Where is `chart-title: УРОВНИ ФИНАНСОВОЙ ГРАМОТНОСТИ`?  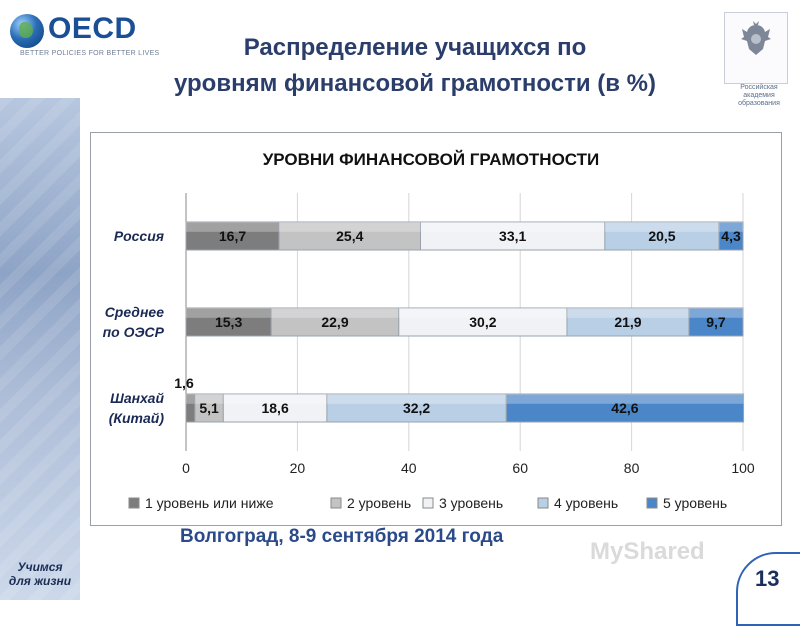 chart-title: УРОВНИ ФИНАНСОВОЙ ГРАМОТНОСТИ is located at coordinates (431, 159).